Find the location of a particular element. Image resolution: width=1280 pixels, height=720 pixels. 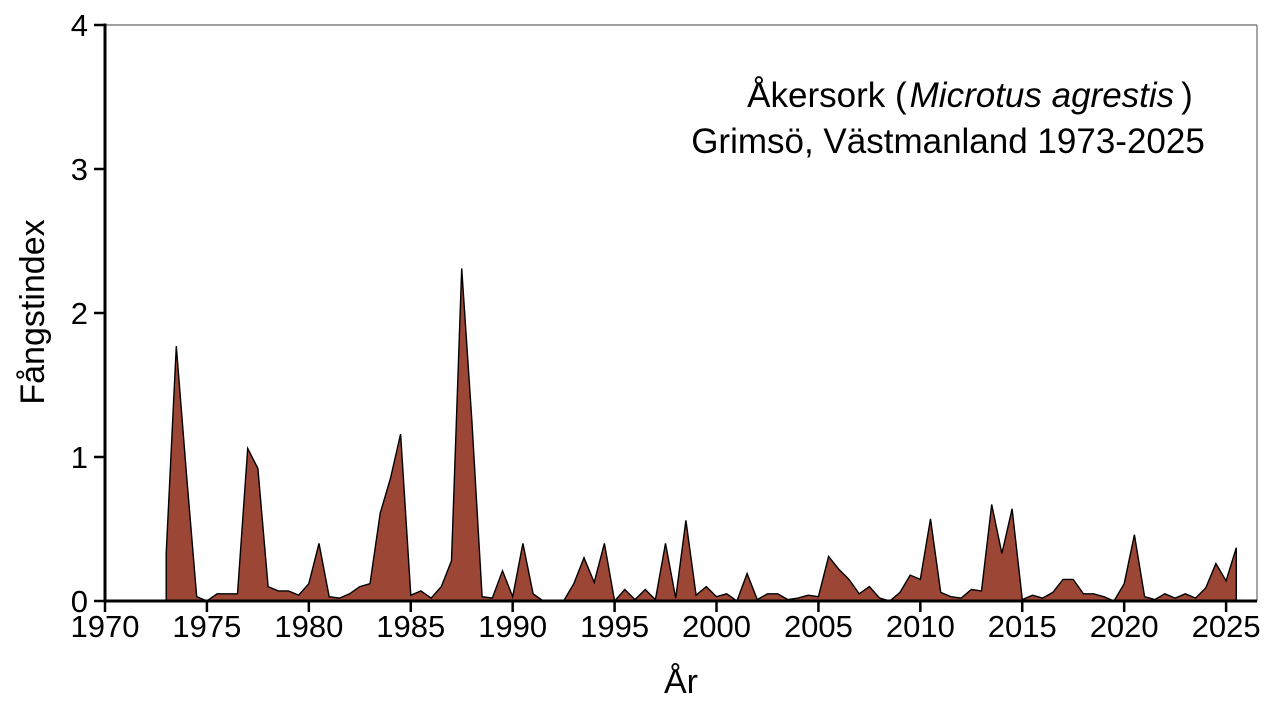

x-tick-label: 2005 is located at coordinates (818, 626).